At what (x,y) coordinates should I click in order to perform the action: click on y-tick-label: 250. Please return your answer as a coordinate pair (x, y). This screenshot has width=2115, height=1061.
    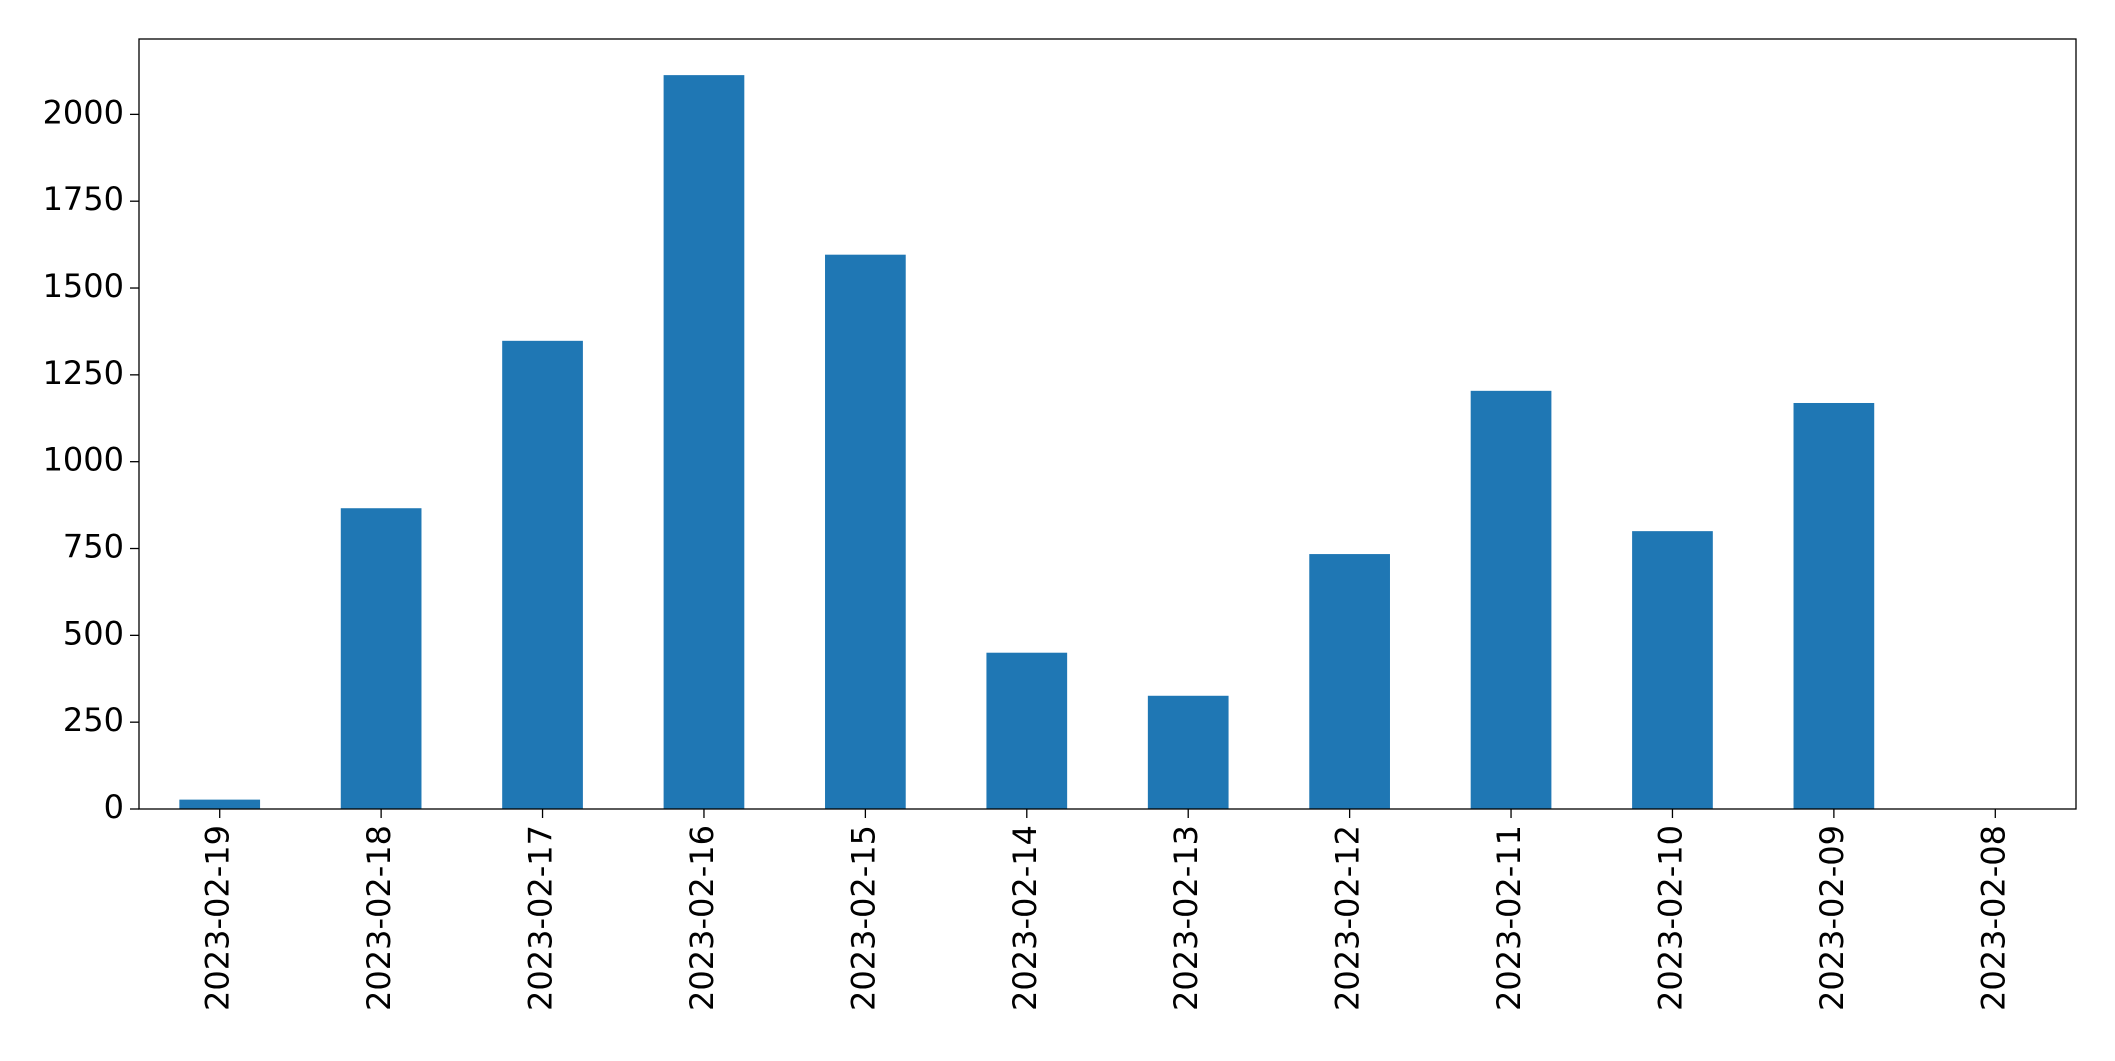
    Looking at the image, I should click on (93, 720).